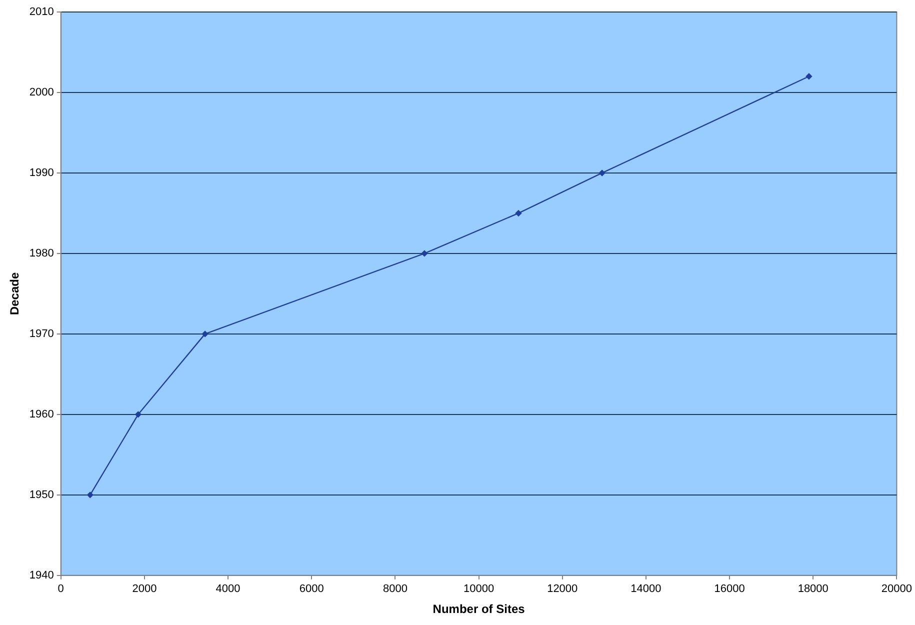 This screenshot has width=915, height=625. I want to click on x-tick-label: 20000, so click(896, 589).